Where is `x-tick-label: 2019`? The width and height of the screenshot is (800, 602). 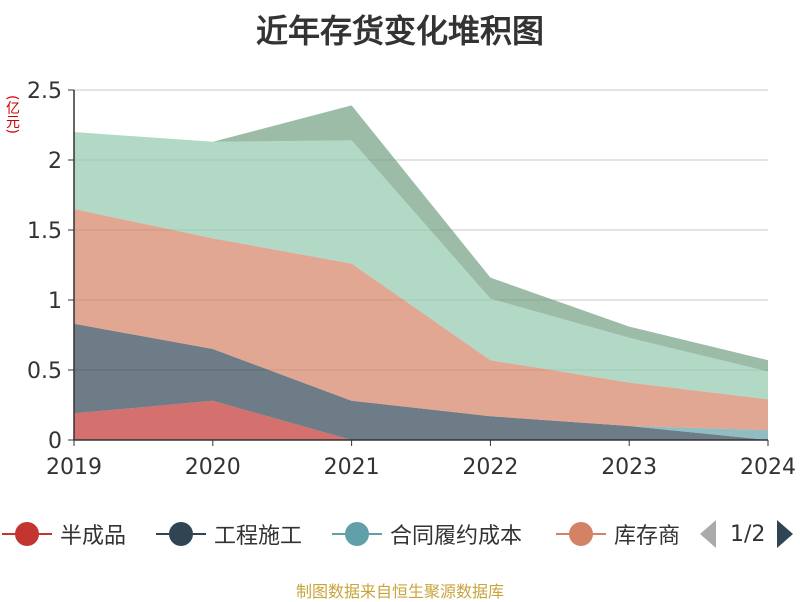
x-tick-label: 2019 is located at coordinates (74, 467).